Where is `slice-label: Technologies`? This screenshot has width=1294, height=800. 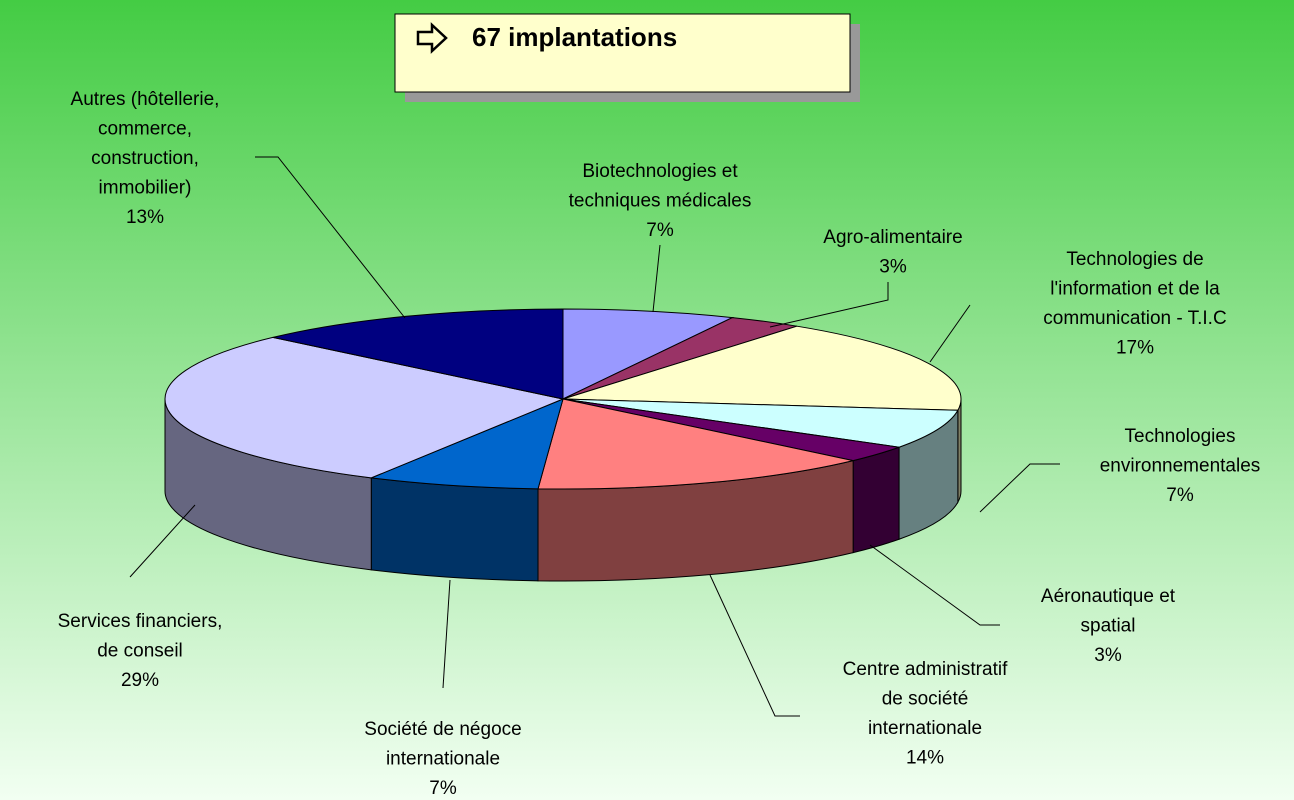
slice-label: Technologies is located at coordinates (1180, 436).